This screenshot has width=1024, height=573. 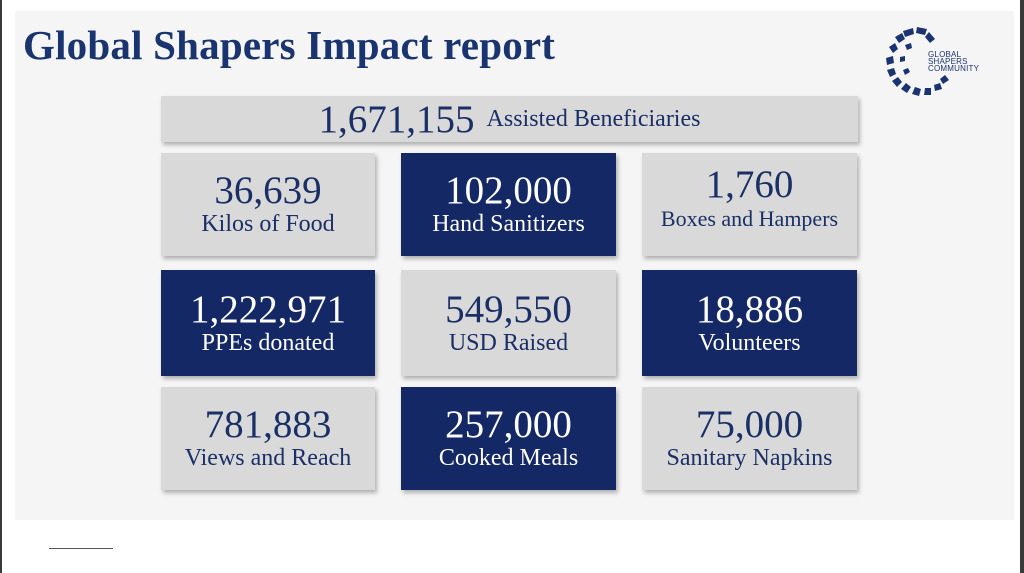 I want to click on stat-value: 18,886, so click(x=749, y=309).